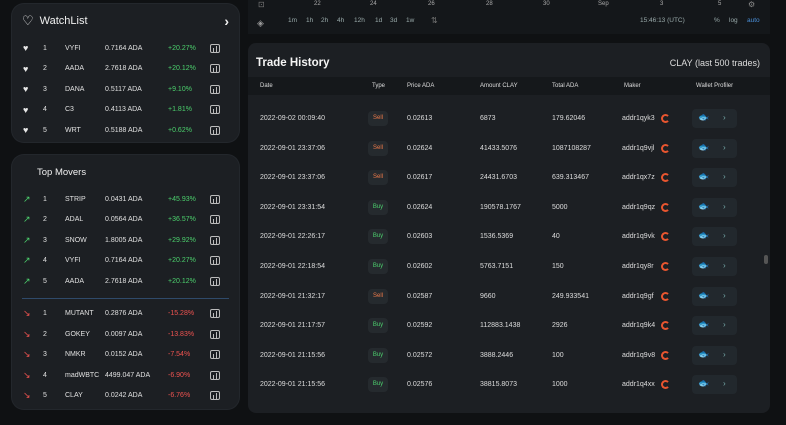 This screenshot has height=425, width=786. What do you see at coordinates (125, 334) in the screenshot?
I see `list-item: ↘ 2 GOKEY 0.0097 ADA -13.83%` at bounding box center [125, 334].